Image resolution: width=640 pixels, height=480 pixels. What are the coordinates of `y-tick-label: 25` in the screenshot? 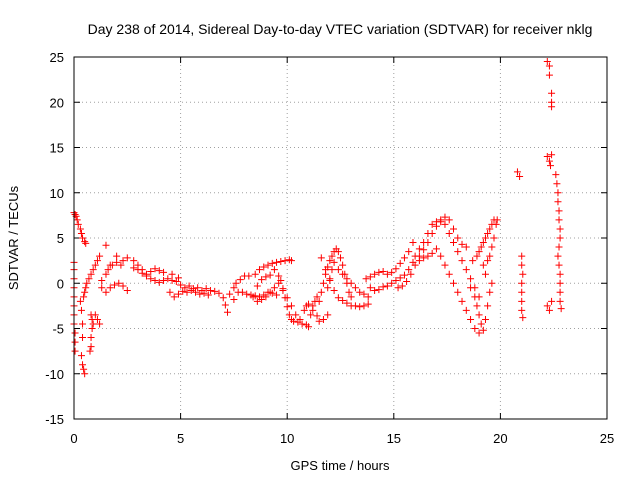 It's located at (57, 57).